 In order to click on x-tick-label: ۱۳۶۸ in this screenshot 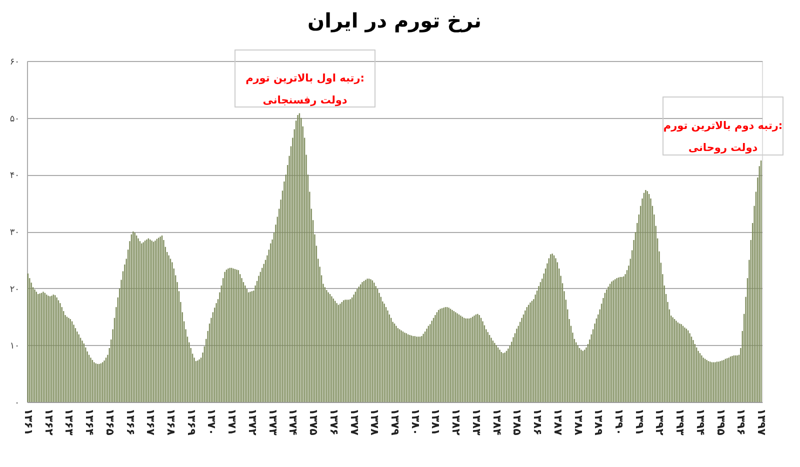, I will do `click(171, 422)`.